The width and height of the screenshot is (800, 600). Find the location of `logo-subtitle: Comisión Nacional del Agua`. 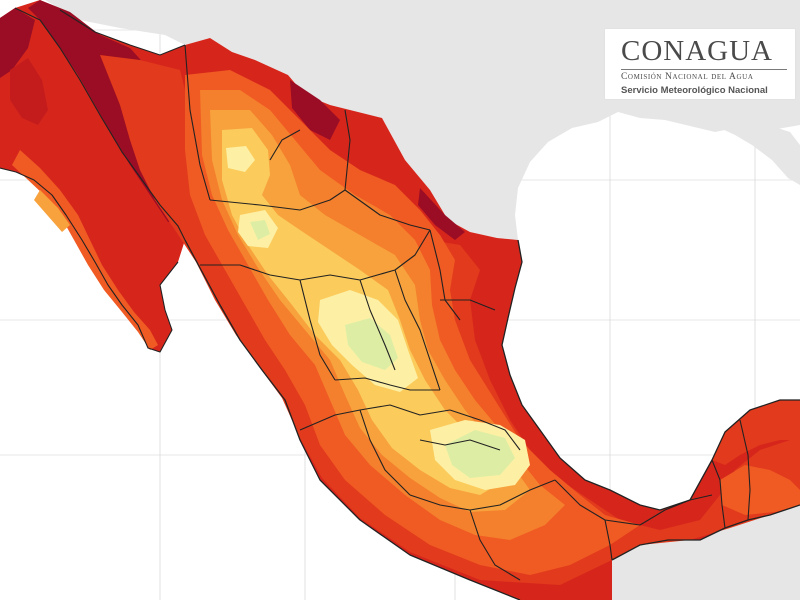

logo-subtitle: Comisión Nacional del Agua is located at coordinates (687, 77).